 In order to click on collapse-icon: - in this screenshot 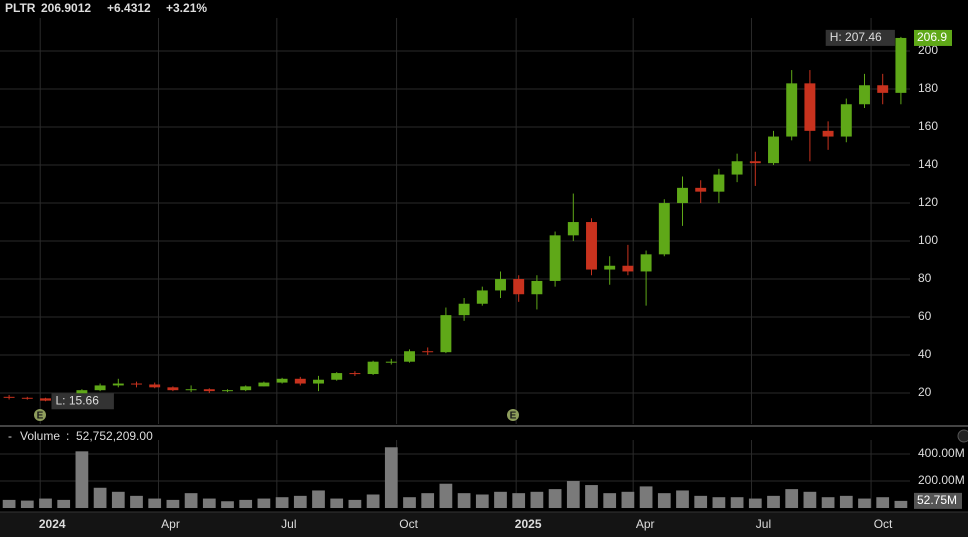, I will do `click(10, 436)`.